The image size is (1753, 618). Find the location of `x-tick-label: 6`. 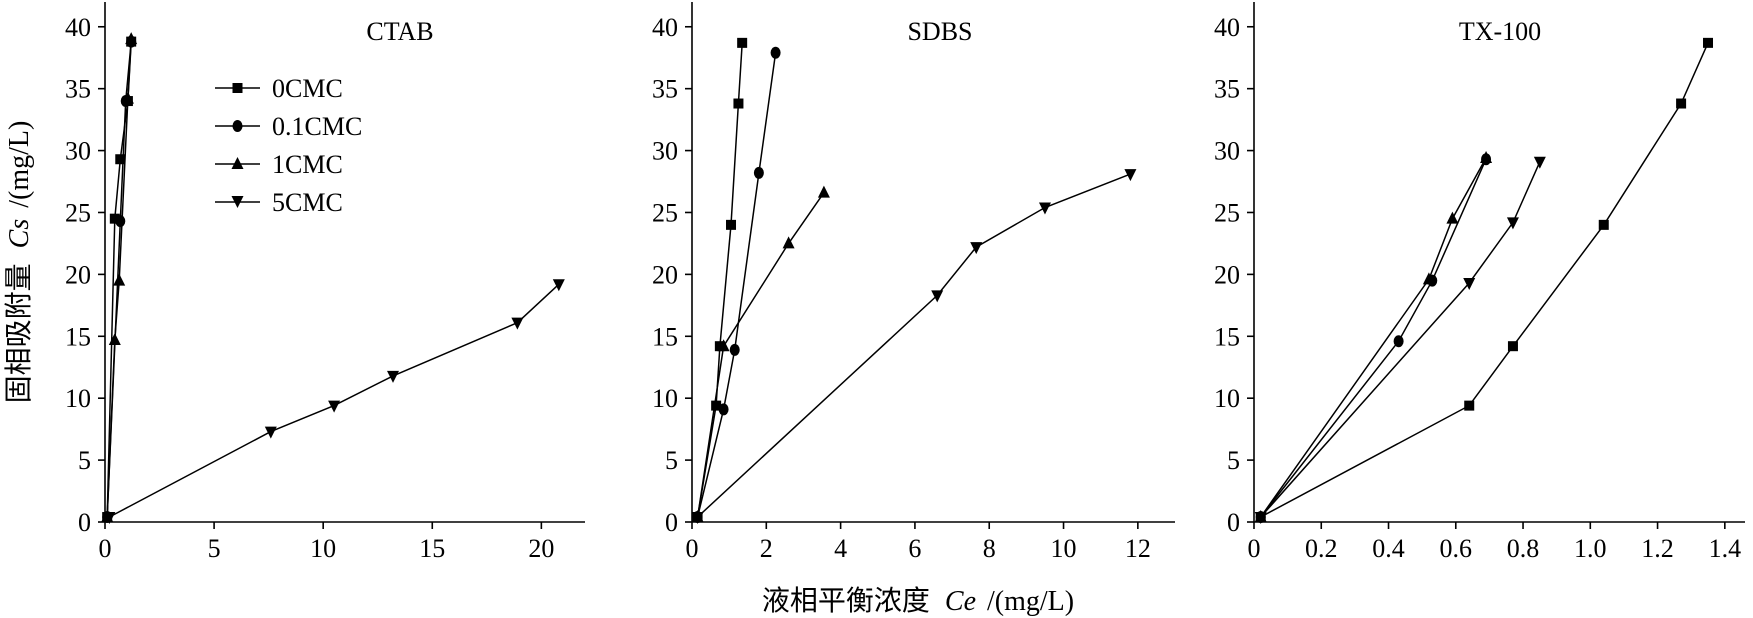

x-tick-label: 6 is located at coordinates (914, 548).